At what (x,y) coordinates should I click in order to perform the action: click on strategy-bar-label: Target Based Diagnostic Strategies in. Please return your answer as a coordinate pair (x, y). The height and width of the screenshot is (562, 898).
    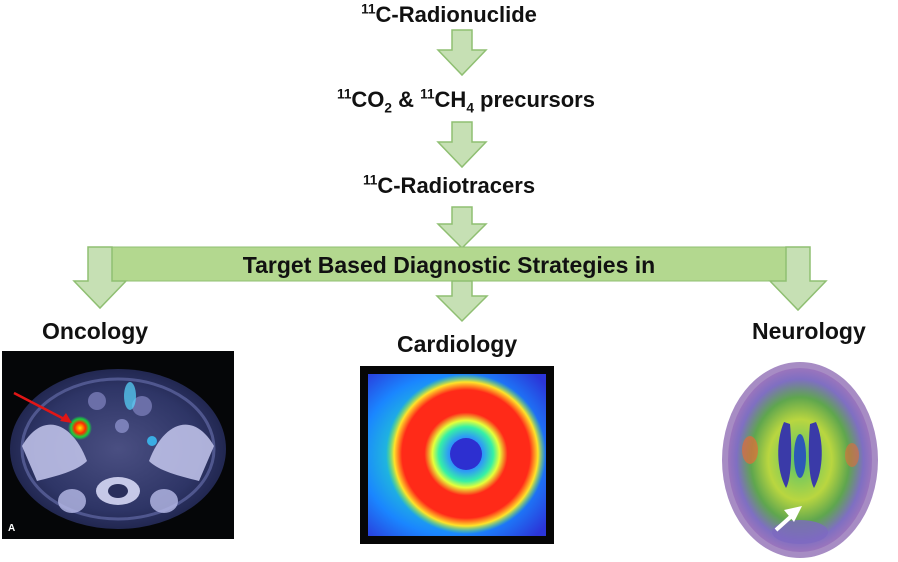
    Looking at the image, I should click on (449, 265).